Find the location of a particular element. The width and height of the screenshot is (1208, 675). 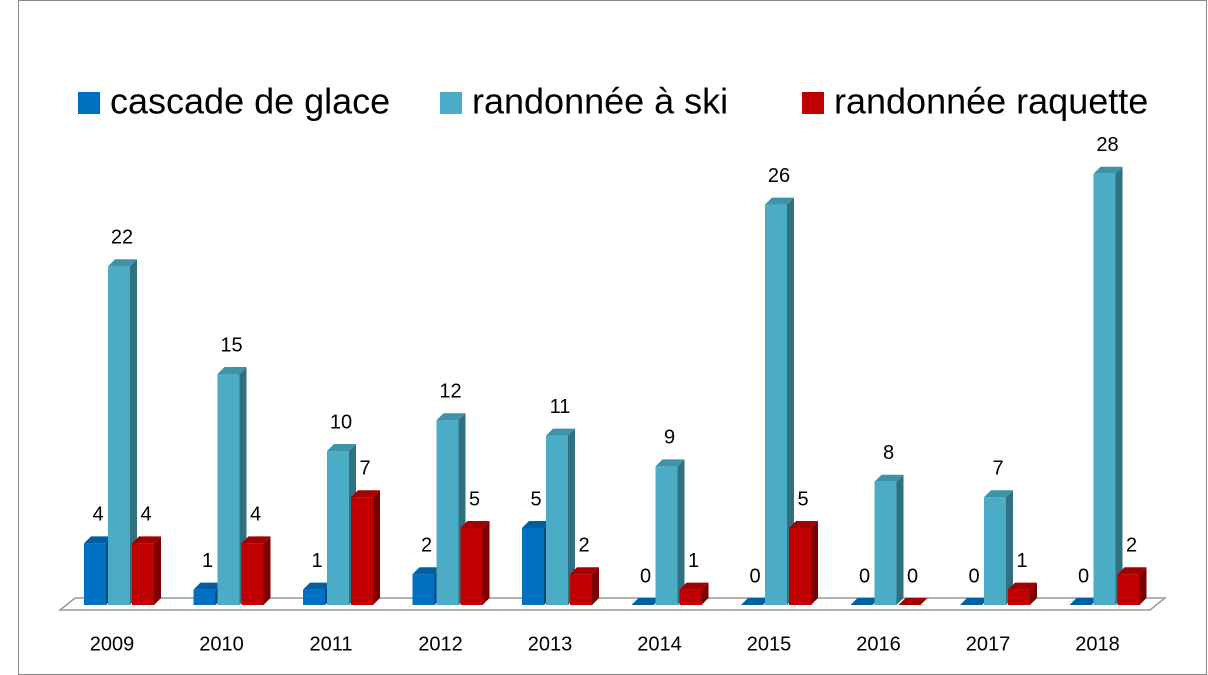

x-tick-label: 2013 is located at coordinates (550, 644).